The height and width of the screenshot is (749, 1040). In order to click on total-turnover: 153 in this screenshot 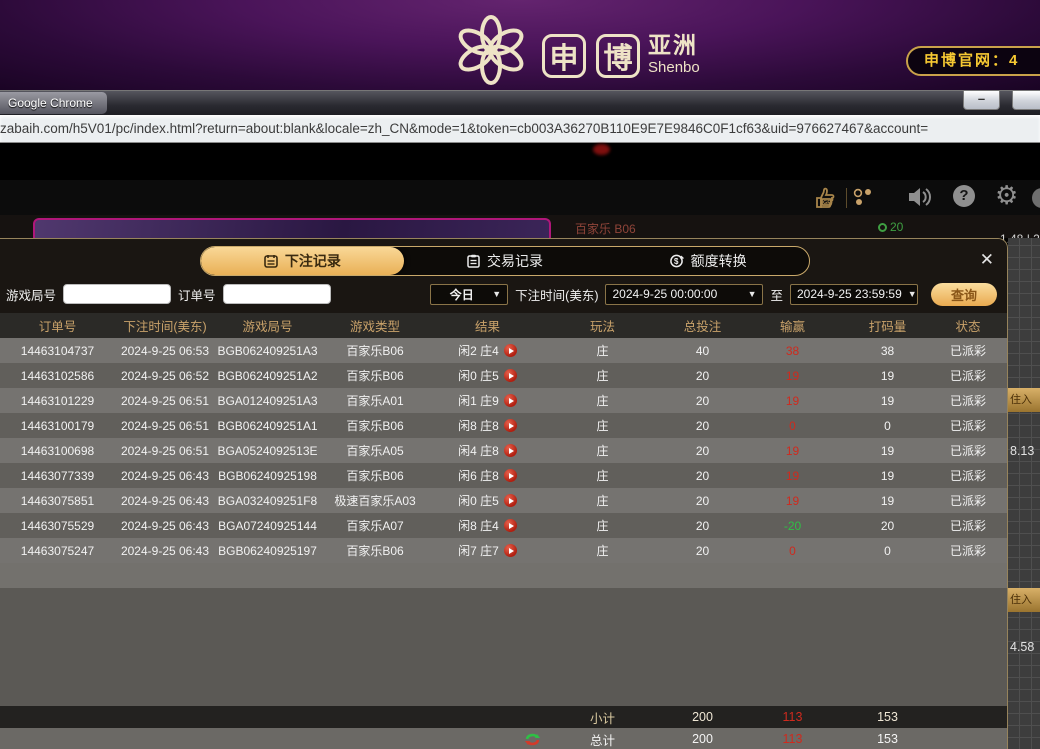, I will do `click(887, 739)`.